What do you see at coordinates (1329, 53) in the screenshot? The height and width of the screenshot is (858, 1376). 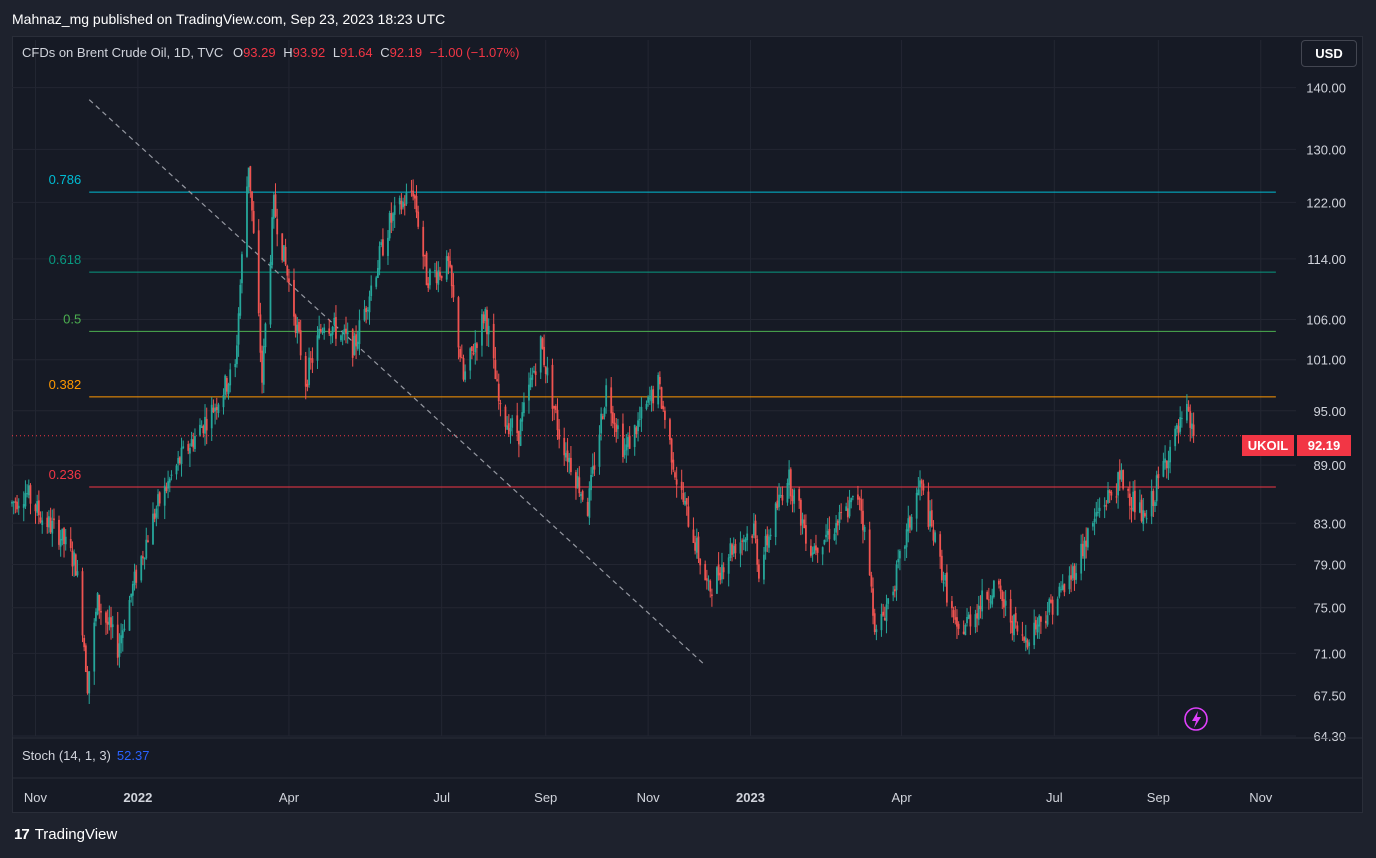 I see `currency-button: USD` at bounding box center [1329, 53].